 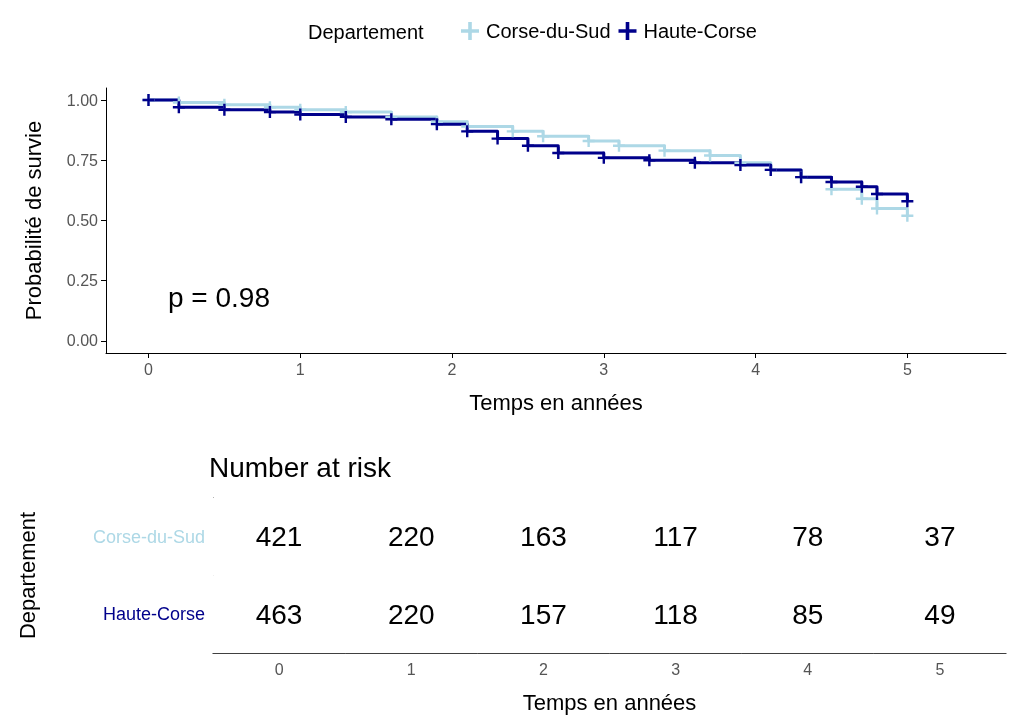 What do you see at coordinates (940, 614) in the screenshot?
I see `data-label: 49` at bounding box center [940, 614].